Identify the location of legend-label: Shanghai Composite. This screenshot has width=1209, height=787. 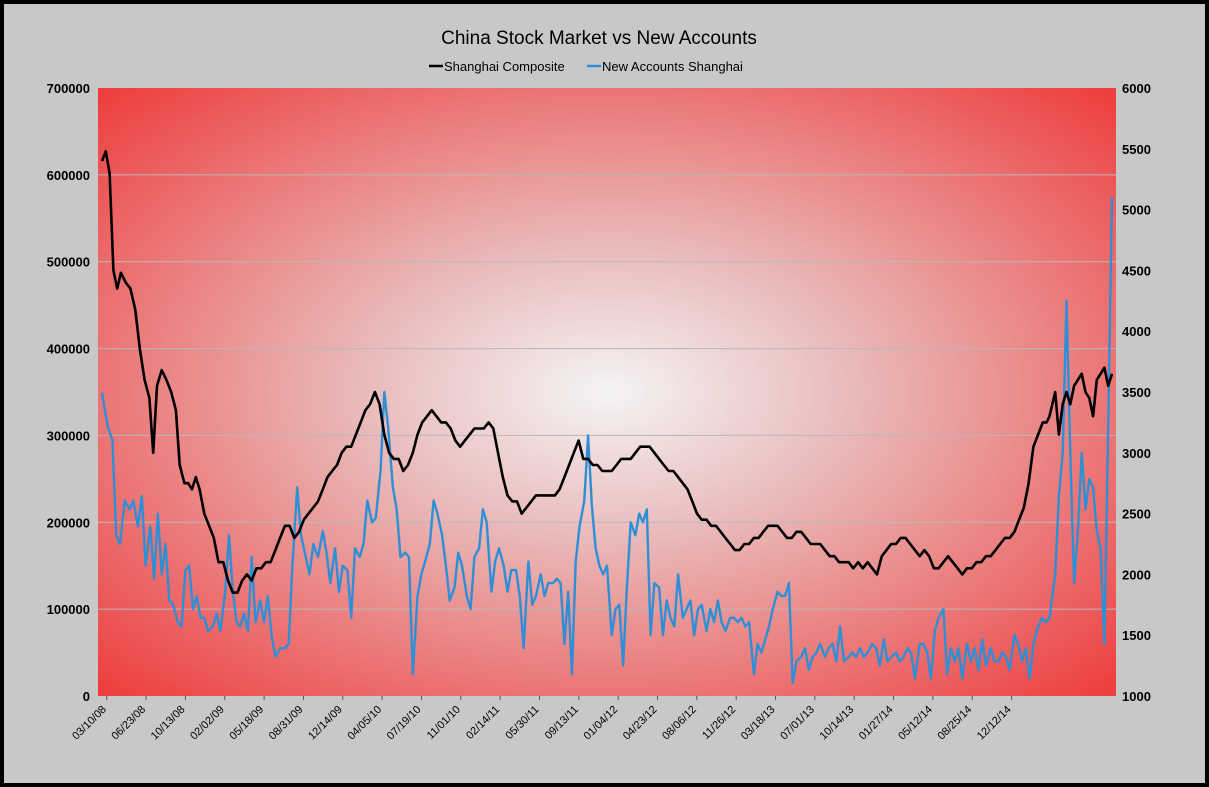
(504, 66).